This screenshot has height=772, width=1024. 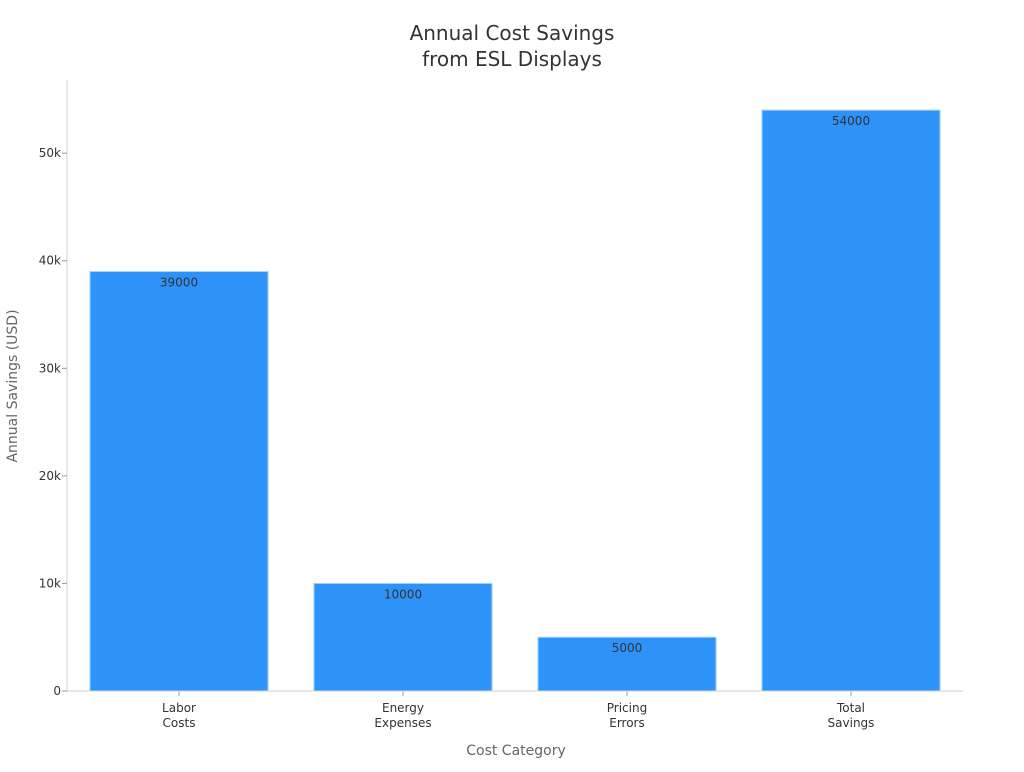 I want to click on x-axis-label: Cost Category, so click(x=516, y=751).